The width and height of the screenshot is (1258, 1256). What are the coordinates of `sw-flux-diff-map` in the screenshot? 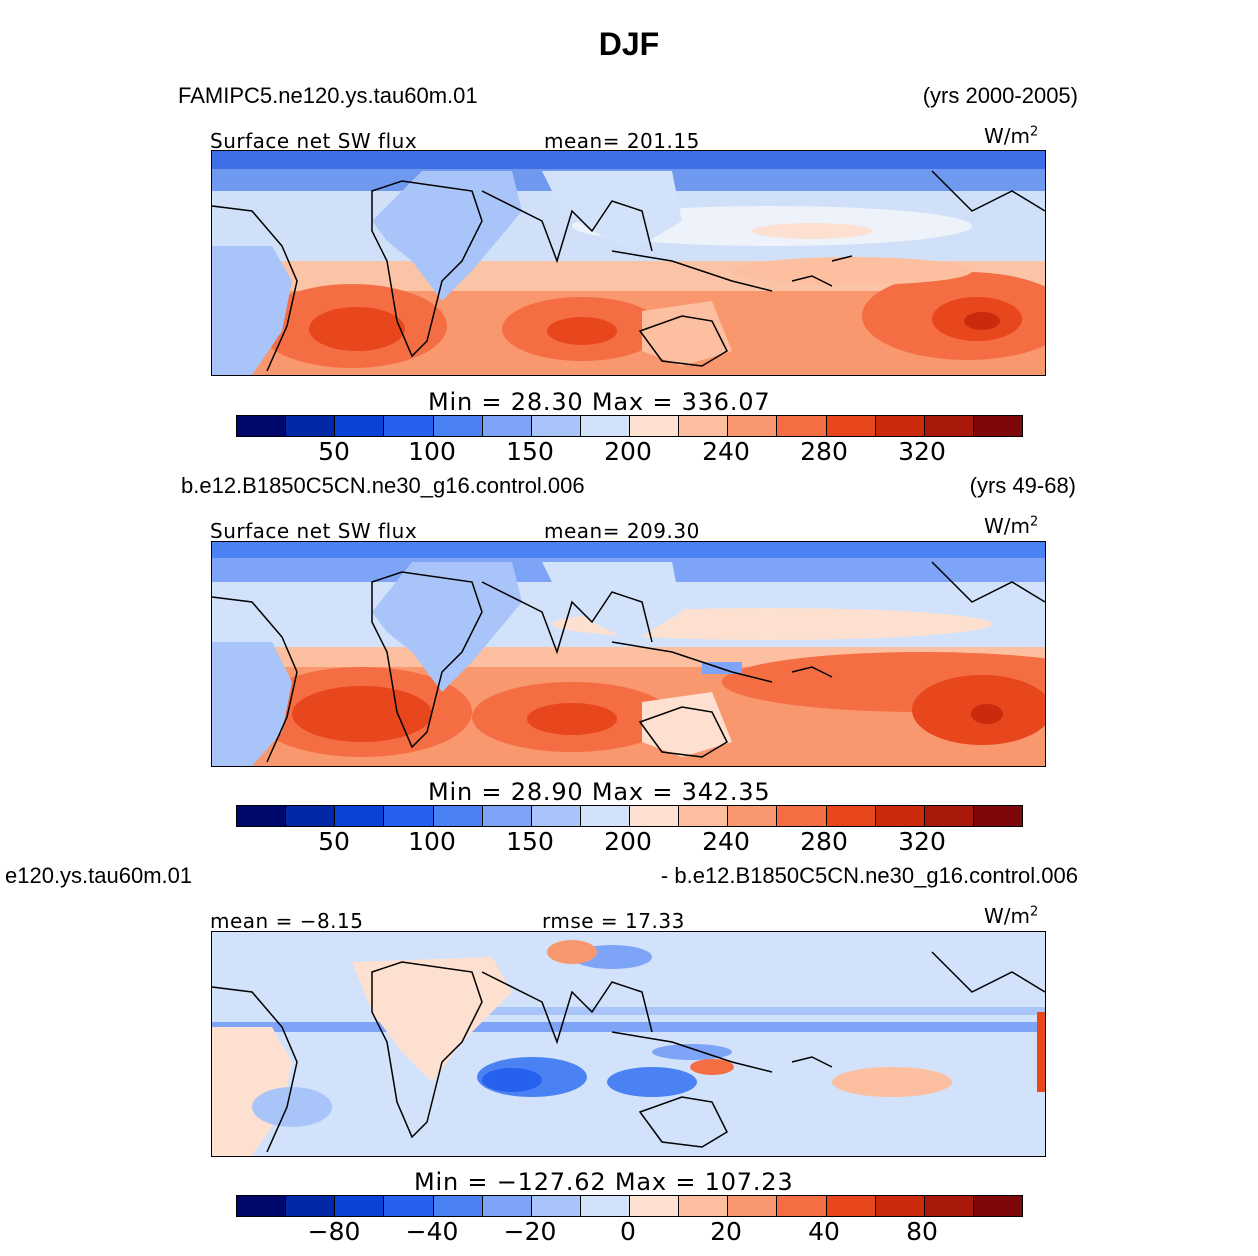 It's located at (628, 1044).